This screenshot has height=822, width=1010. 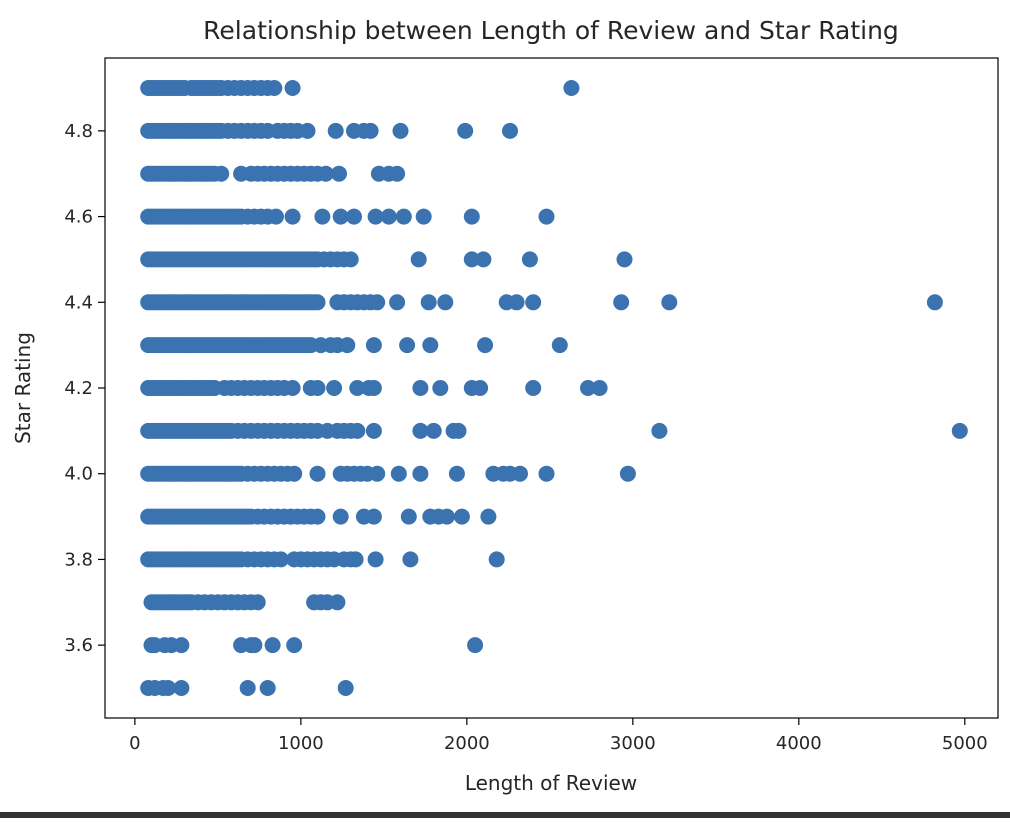 I want to click on y-axis-label: Star Rating, so click(x=23, y=388).